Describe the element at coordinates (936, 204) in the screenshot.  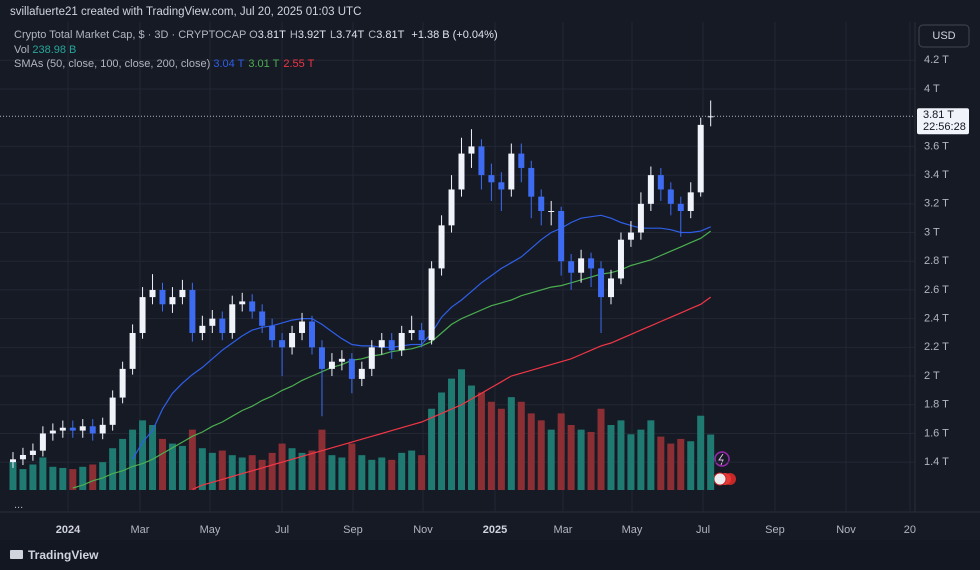
I see `y-tick-label: 3.2 T` at that location.